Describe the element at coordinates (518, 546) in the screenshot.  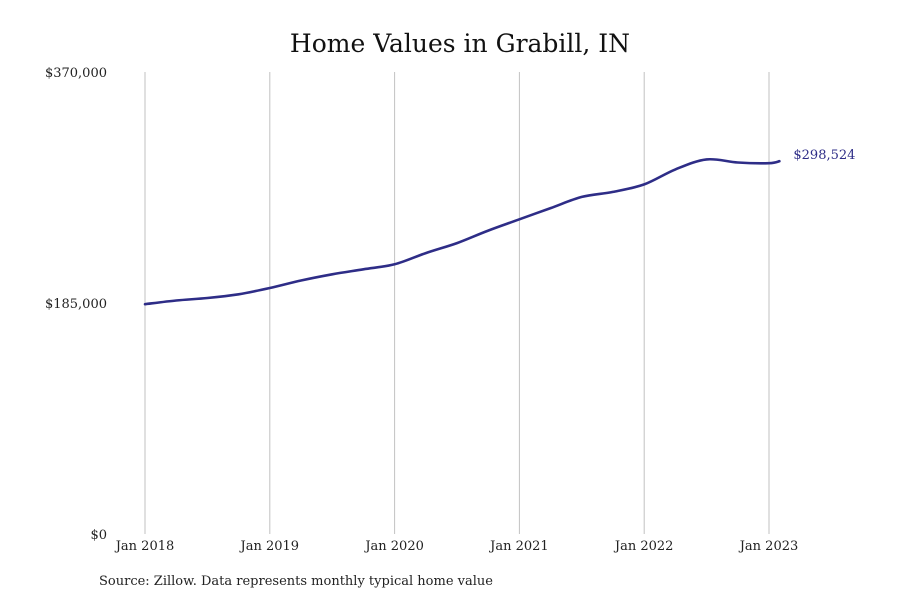
I see `x-tick-label: Jan 2021` at that location.